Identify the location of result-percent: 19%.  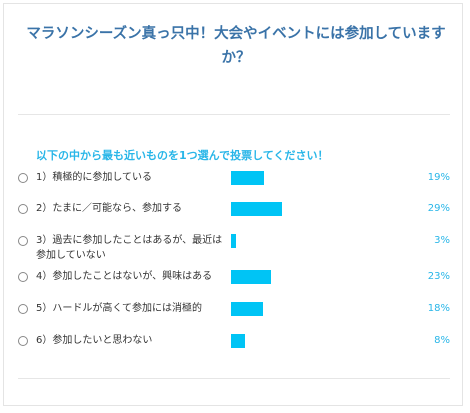
(438, 177).